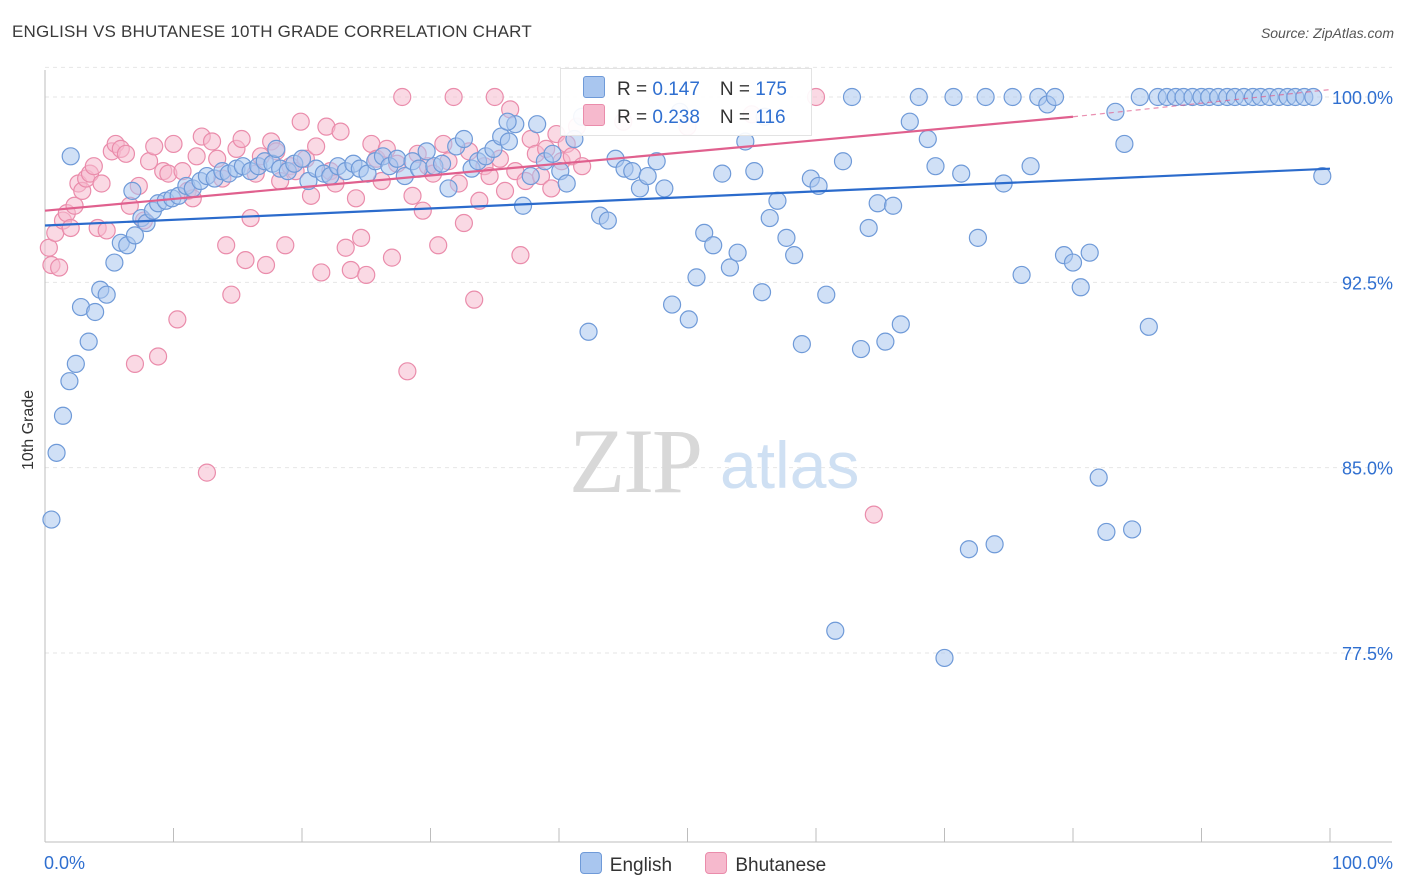  What do you see at coordinates (676, 117) in the screenshot?
I see `bhutanese-r-value: 0.238` at bounding box center [676, 117].